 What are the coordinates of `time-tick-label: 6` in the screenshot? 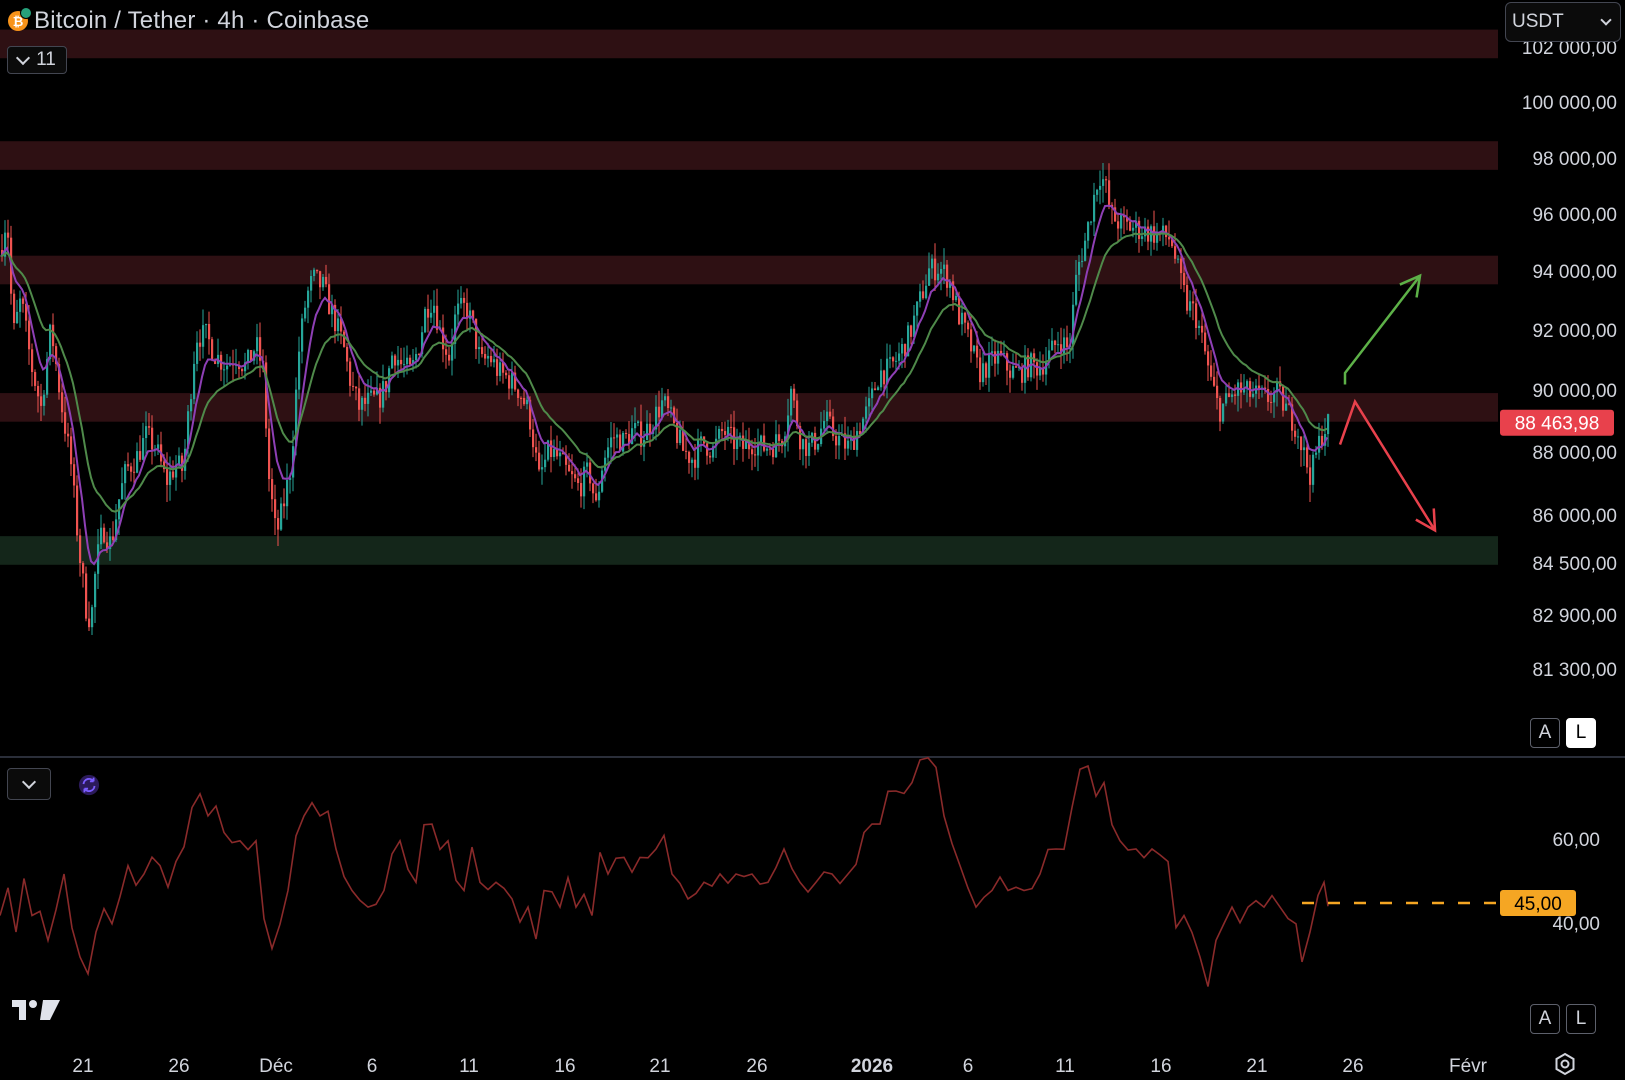 It's located at (968, 1066).